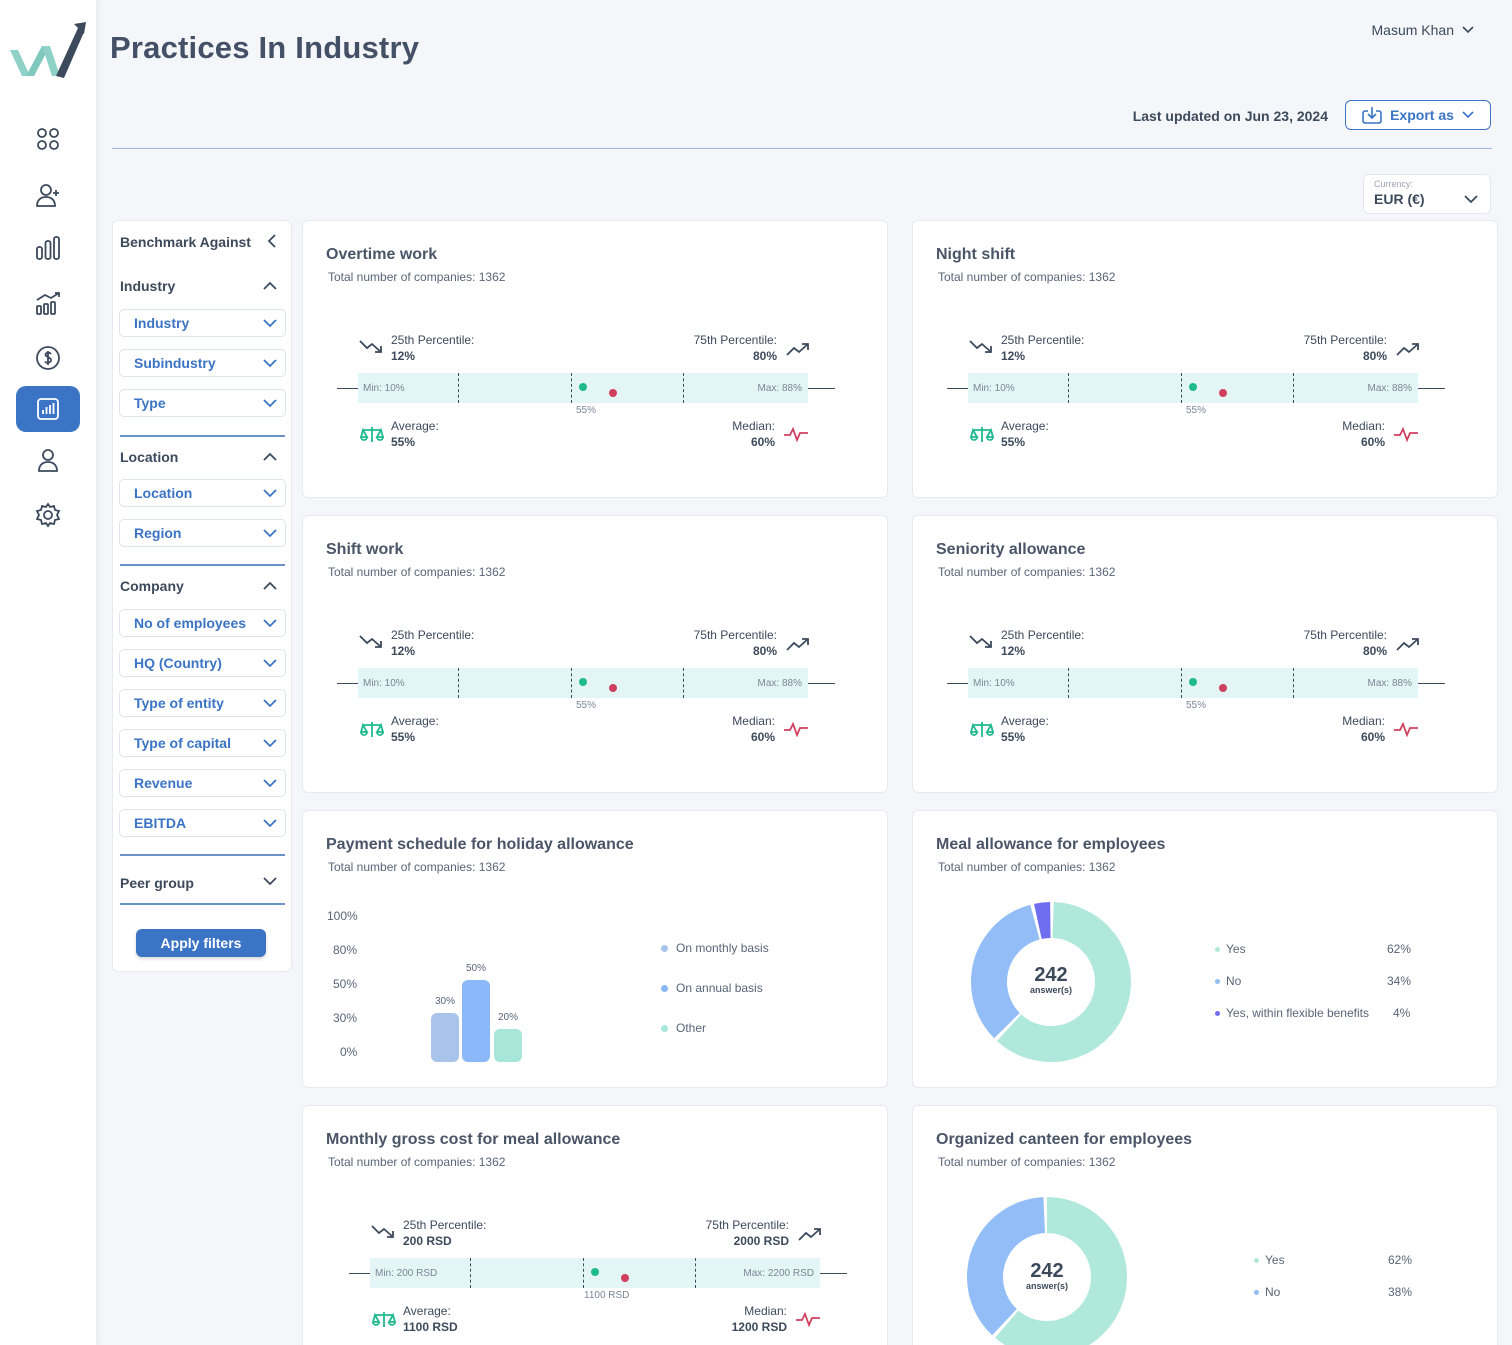 This screenshot has width=1512, height=1345. What do you see at coordinates (202, 493) in the screenshot?
I see `location-select: Location` at bounding box center [202, 493].